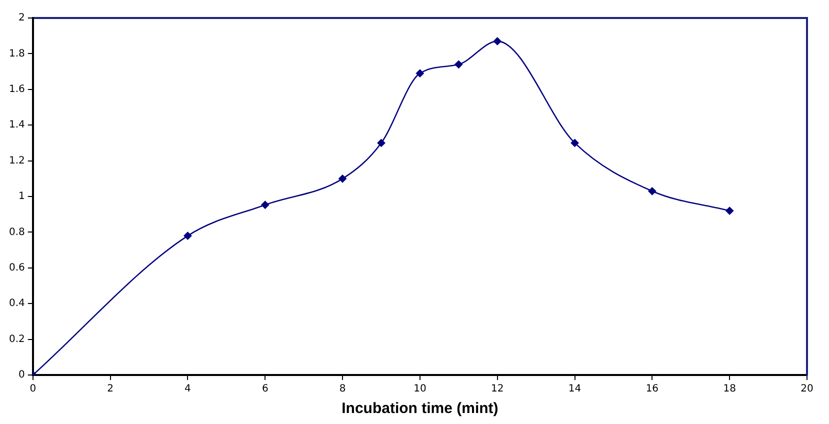  I want to click on y-tick-label: 1, so click(21, 196).